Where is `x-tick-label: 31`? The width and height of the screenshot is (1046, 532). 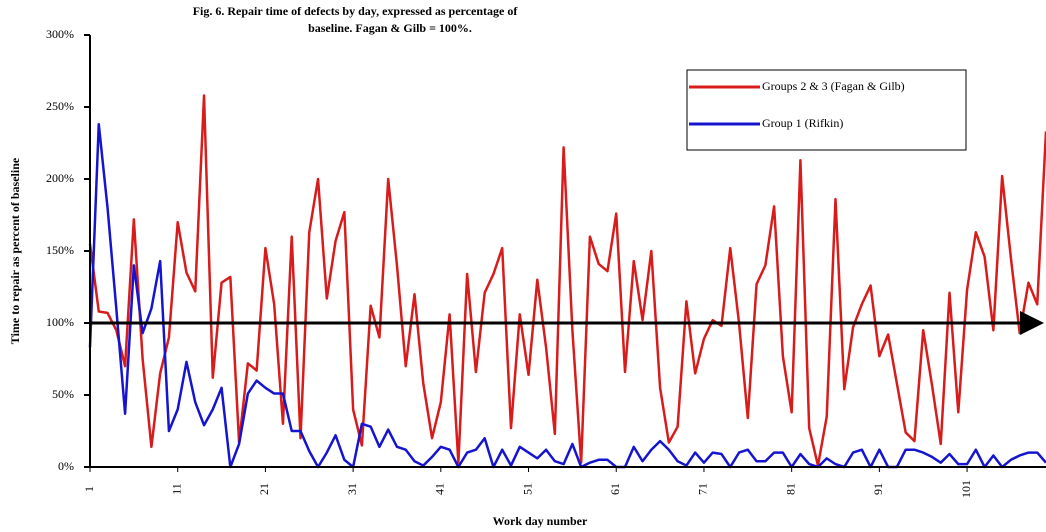
x-tick-label: 31 is located at coordinates (352, 489).